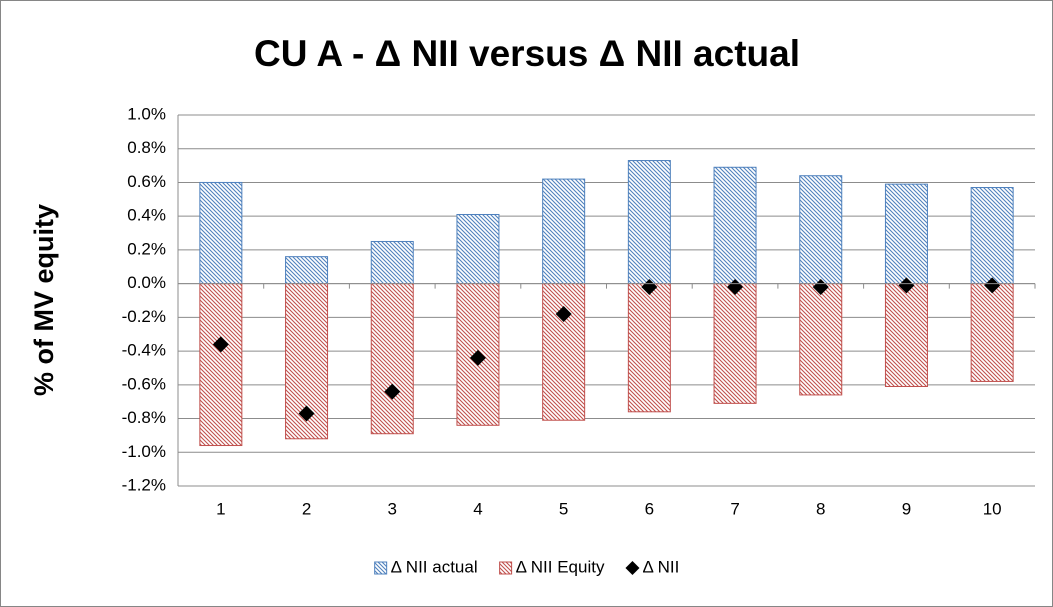 The width and height of the screenshot is (1053, 607). Describe the element at coordinates (146, 215) in the screenshot. I see `y-tick-label: 0.4%` at that location.